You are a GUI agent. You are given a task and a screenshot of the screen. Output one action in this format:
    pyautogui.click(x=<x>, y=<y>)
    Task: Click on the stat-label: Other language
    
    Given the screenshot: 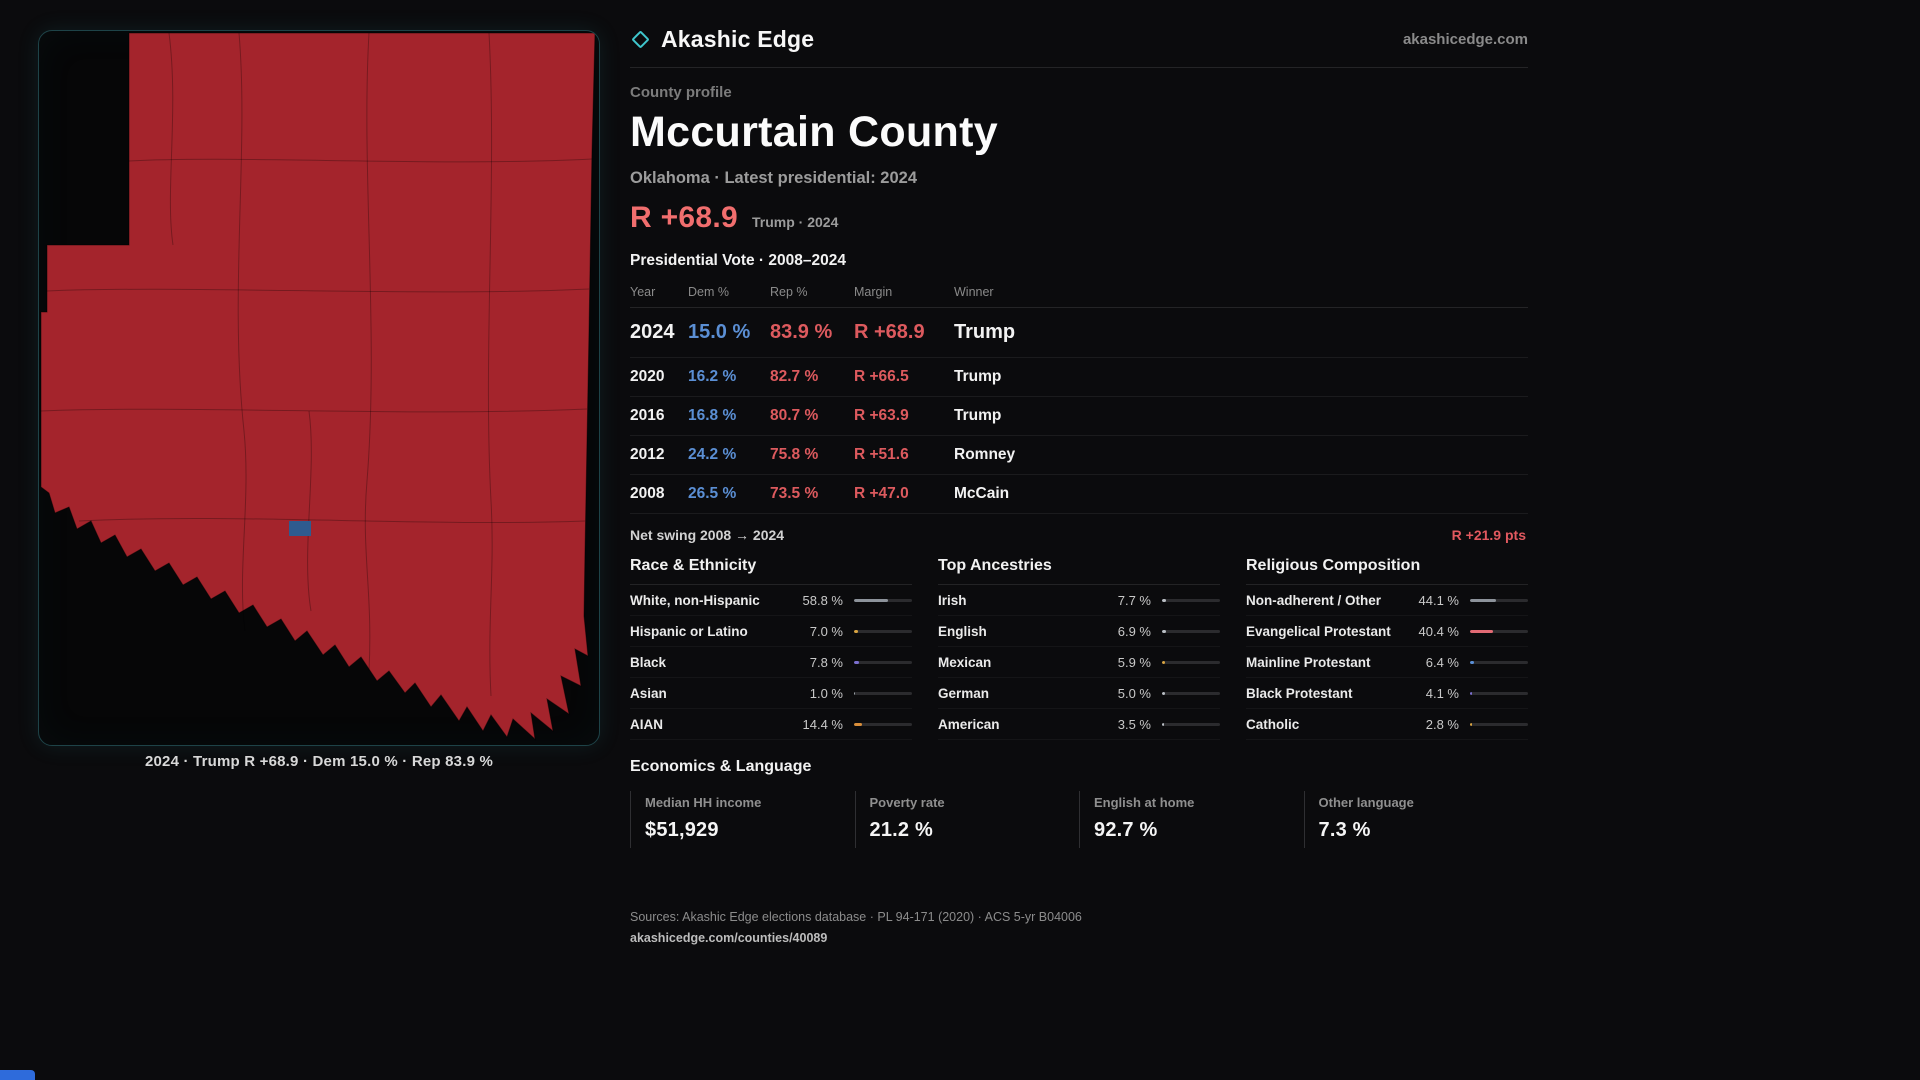 What is the action you would take?
    pyautogui.click(x=1366, y=802)
    